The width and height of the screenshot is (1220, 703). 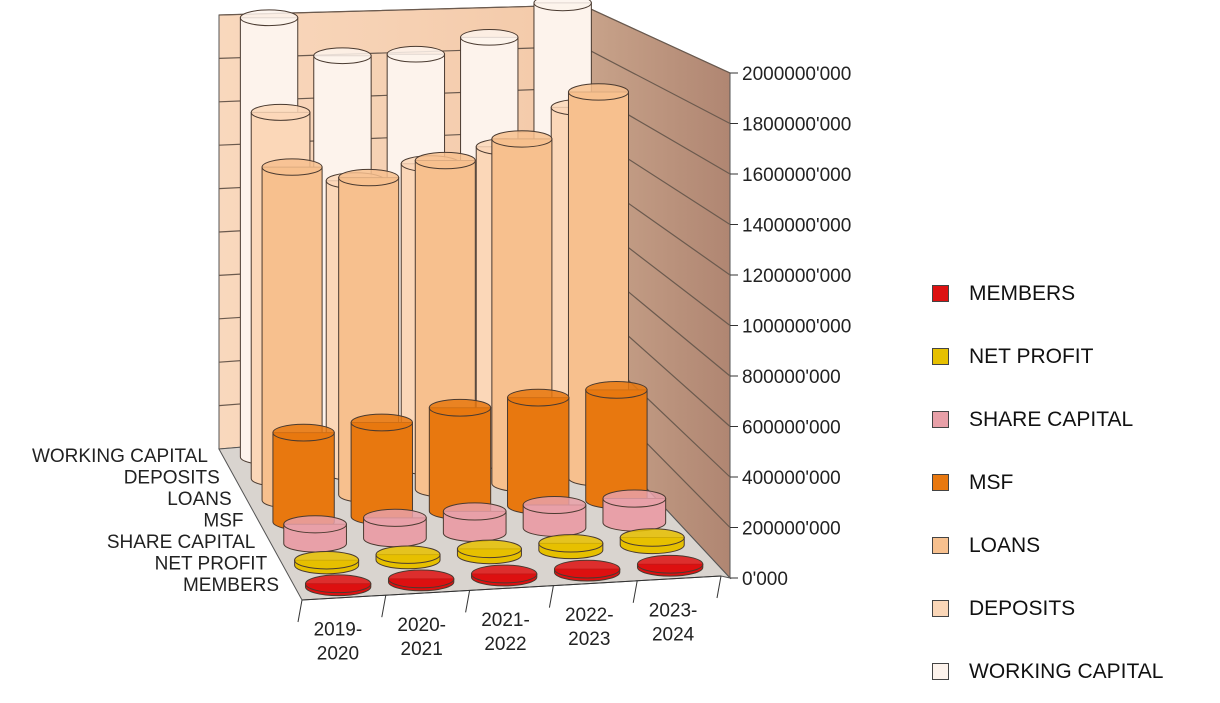 I want to click on legend-item-deposits: DEPOSITS, so click(x=1074, y=608).